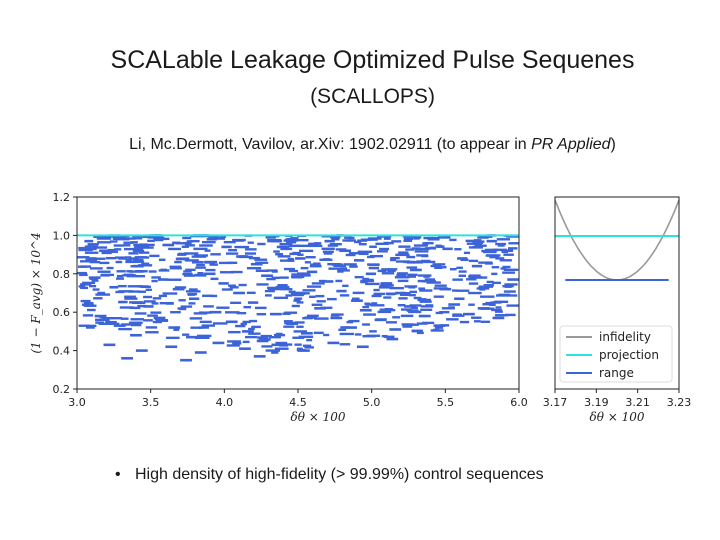  I want to click on y-tick-label: 0.4, so click(62, 351).